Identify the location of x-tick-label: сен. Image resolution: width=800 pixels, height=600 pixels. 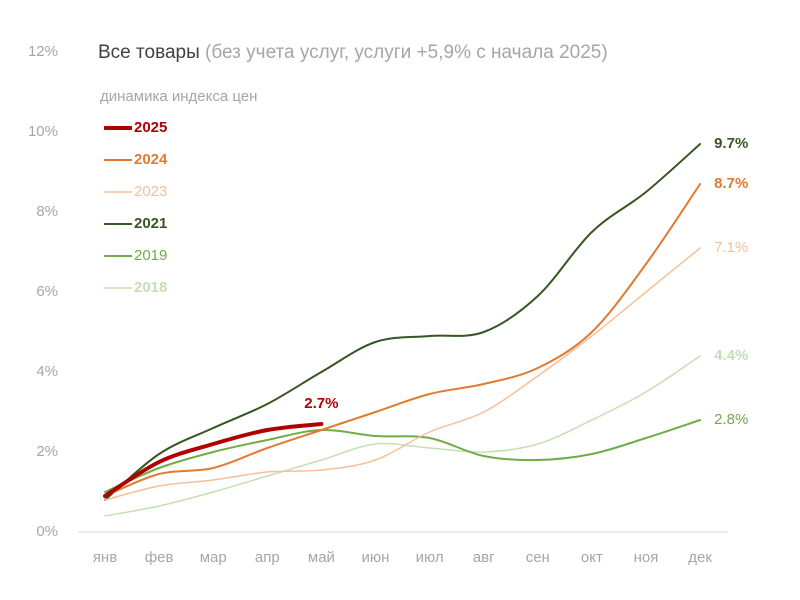
(538, 557).